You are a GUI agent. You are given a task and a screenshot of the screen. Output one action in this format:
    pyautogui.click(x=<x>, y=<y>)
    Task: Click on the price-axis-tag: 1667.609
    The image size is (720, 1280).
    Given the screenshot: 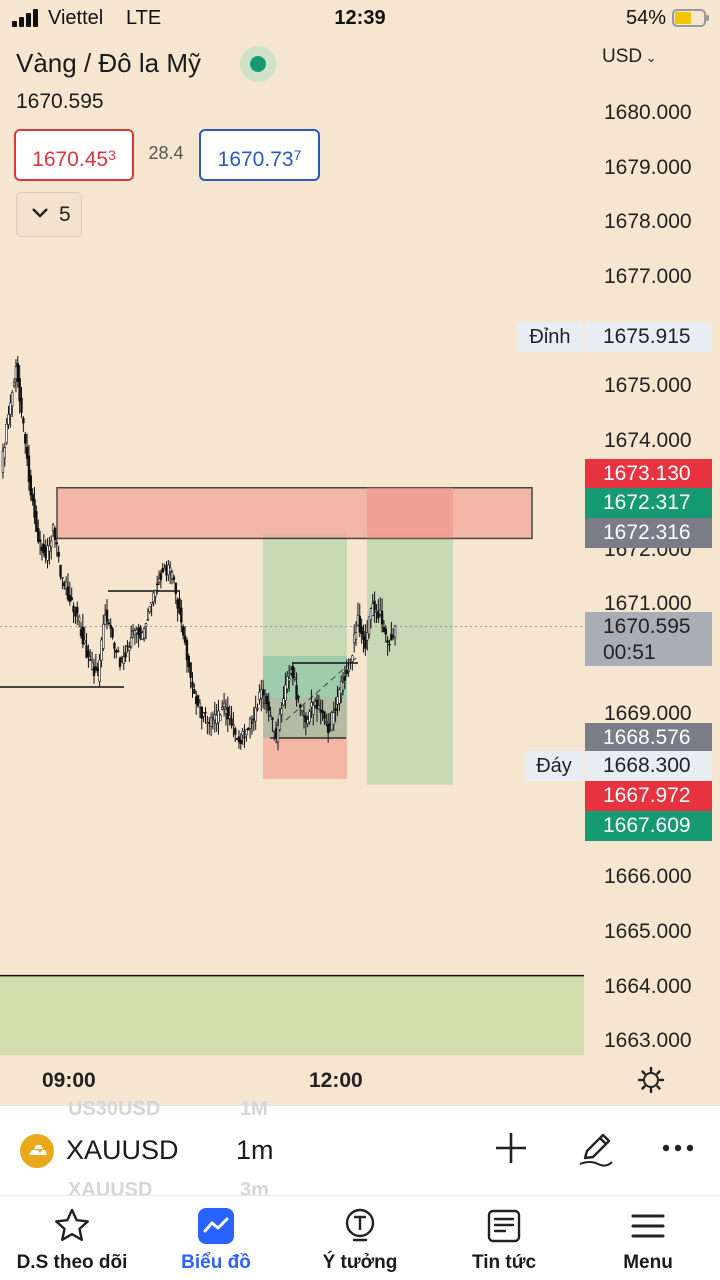 What is the action you would take?
    pyautogui.click(x=648, y=826)
    